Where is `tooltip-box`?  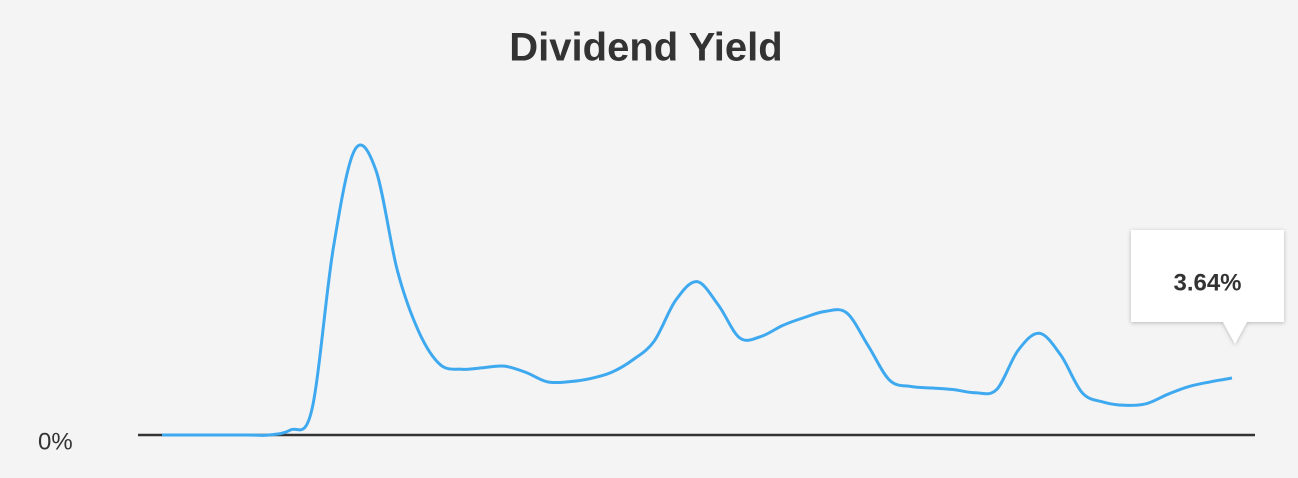
tooltip-box is located at coordinates (1207, 287).